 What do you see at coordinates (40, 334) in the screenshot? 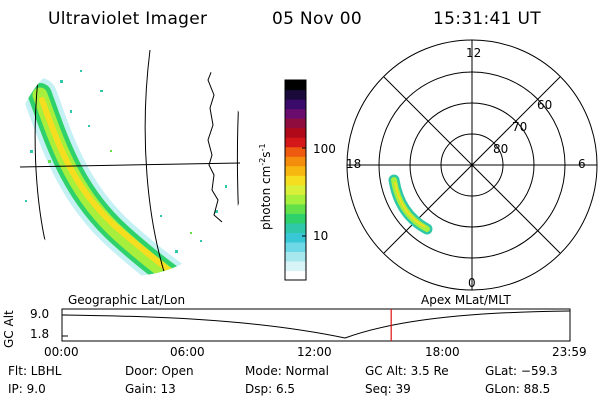
I see `alt-ytick-1-8: 1.8` at bounding box center [40, 334].